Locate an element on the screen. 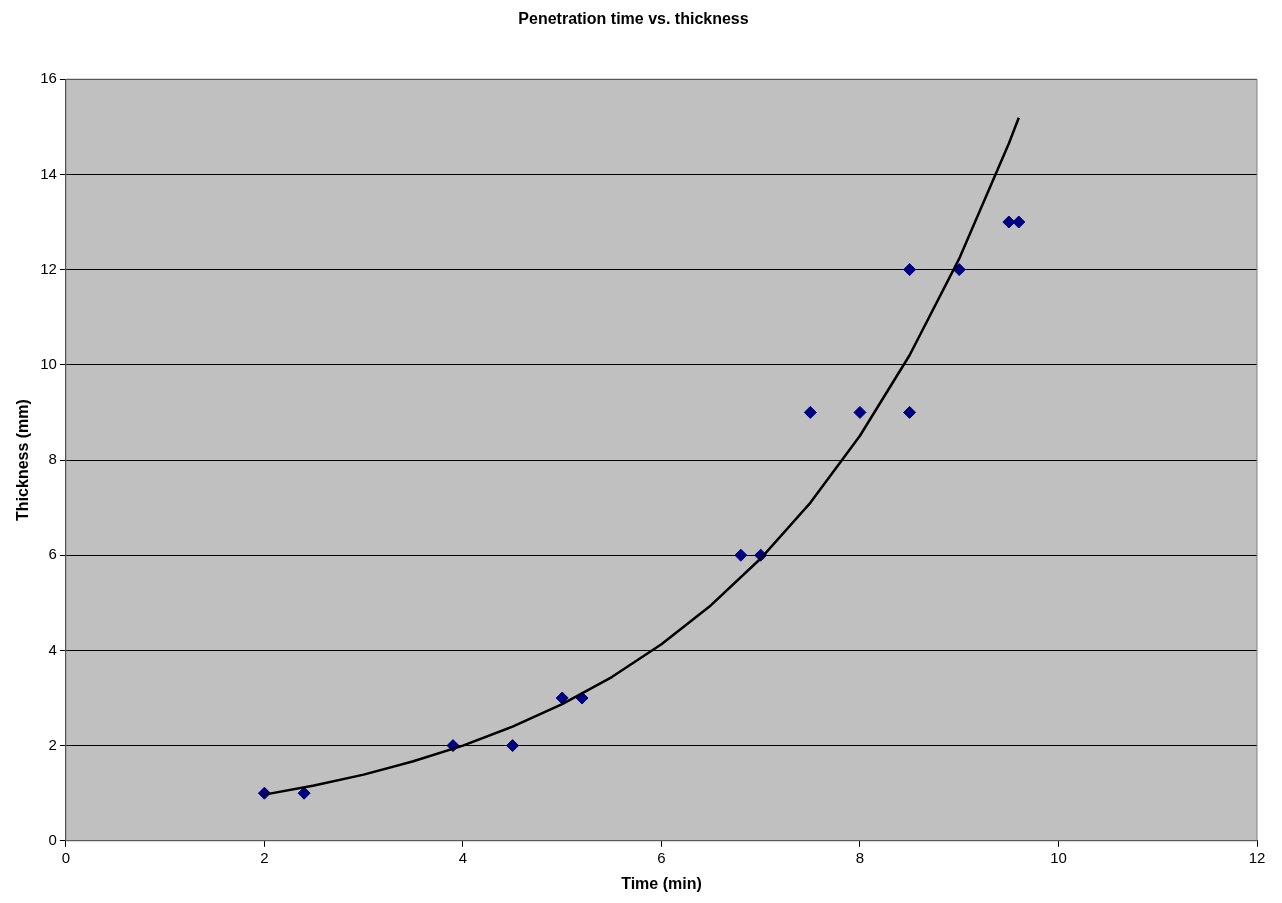  y-tick-label: 10 is located at coordinates (48, 363).